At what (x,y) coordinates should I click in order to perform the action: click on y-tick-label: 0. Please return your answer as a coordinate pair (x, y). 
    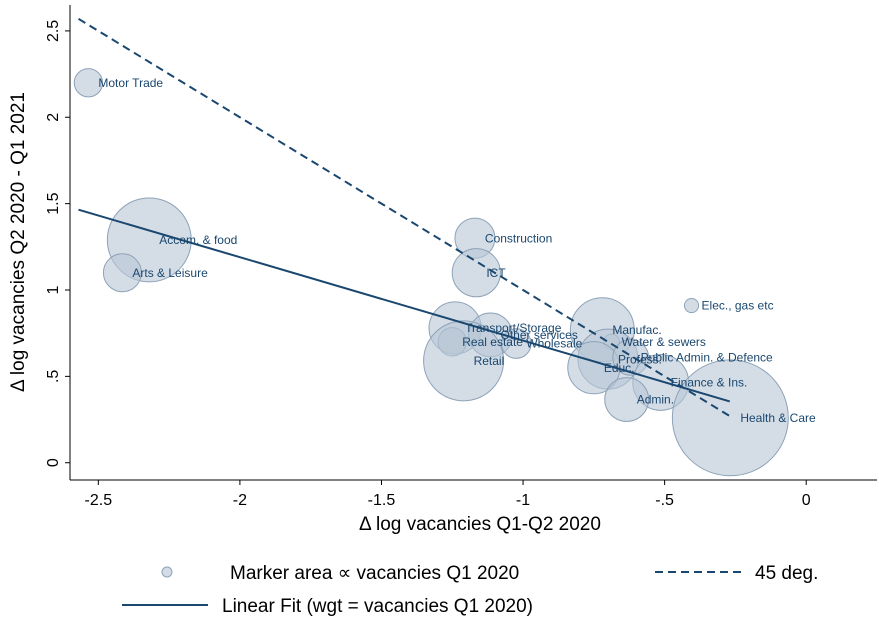
    Looking at the image, I should click on (53, 462).